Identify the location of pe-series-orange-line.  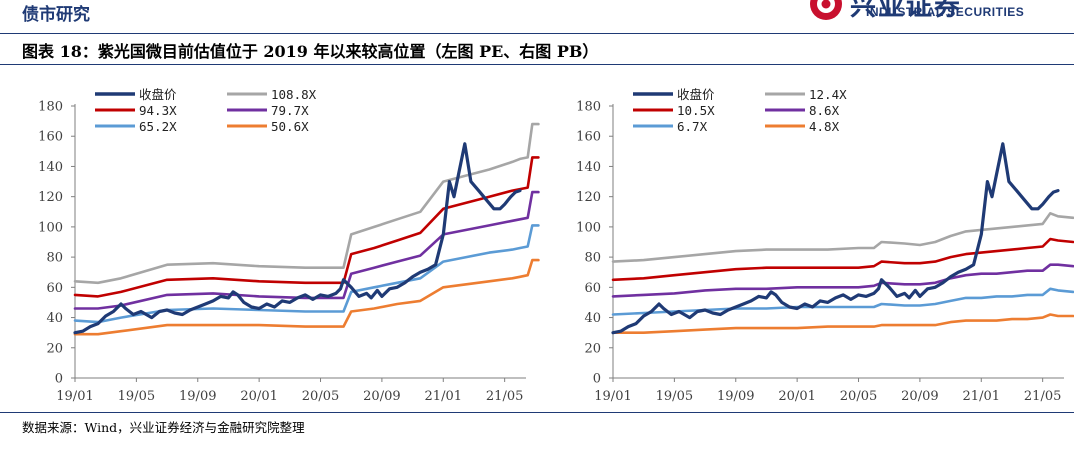
(306, 297).